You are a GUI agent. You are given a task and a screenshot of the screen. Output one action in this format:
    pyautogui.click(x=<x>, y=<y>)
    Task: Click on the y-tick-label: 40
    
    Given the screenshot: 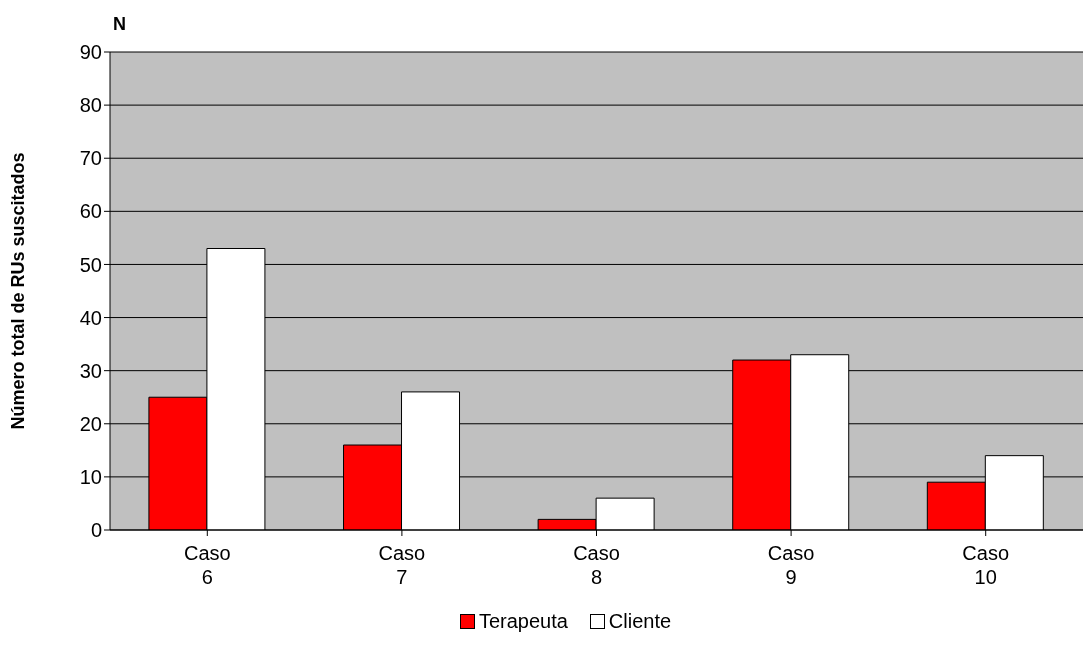 What is the action you would take?
    pyautogui.click(x=90, y=317)
    